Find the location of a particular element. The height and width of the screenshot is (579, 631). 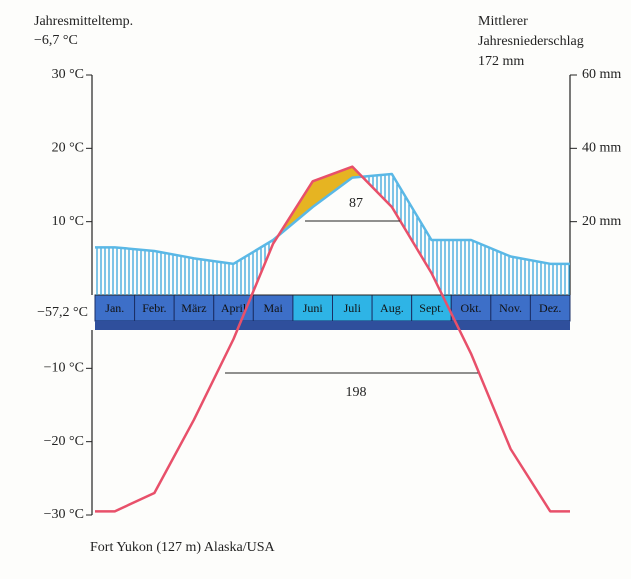

month-label: Juli is located at coordinates (353, 308).